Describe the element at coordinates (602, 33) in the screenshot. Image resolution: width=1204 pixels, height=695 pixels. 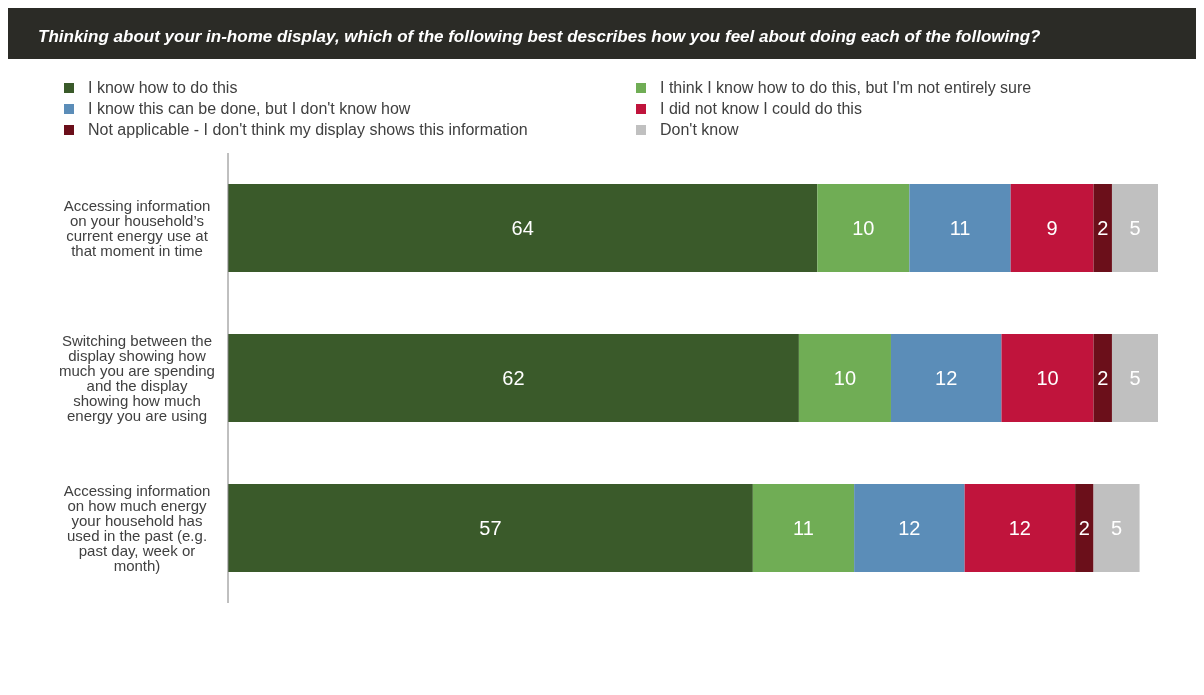
I see `chart-title: Thinking about your in-home display, which of the following best describes how you feel about doing each of the following?` at that location.